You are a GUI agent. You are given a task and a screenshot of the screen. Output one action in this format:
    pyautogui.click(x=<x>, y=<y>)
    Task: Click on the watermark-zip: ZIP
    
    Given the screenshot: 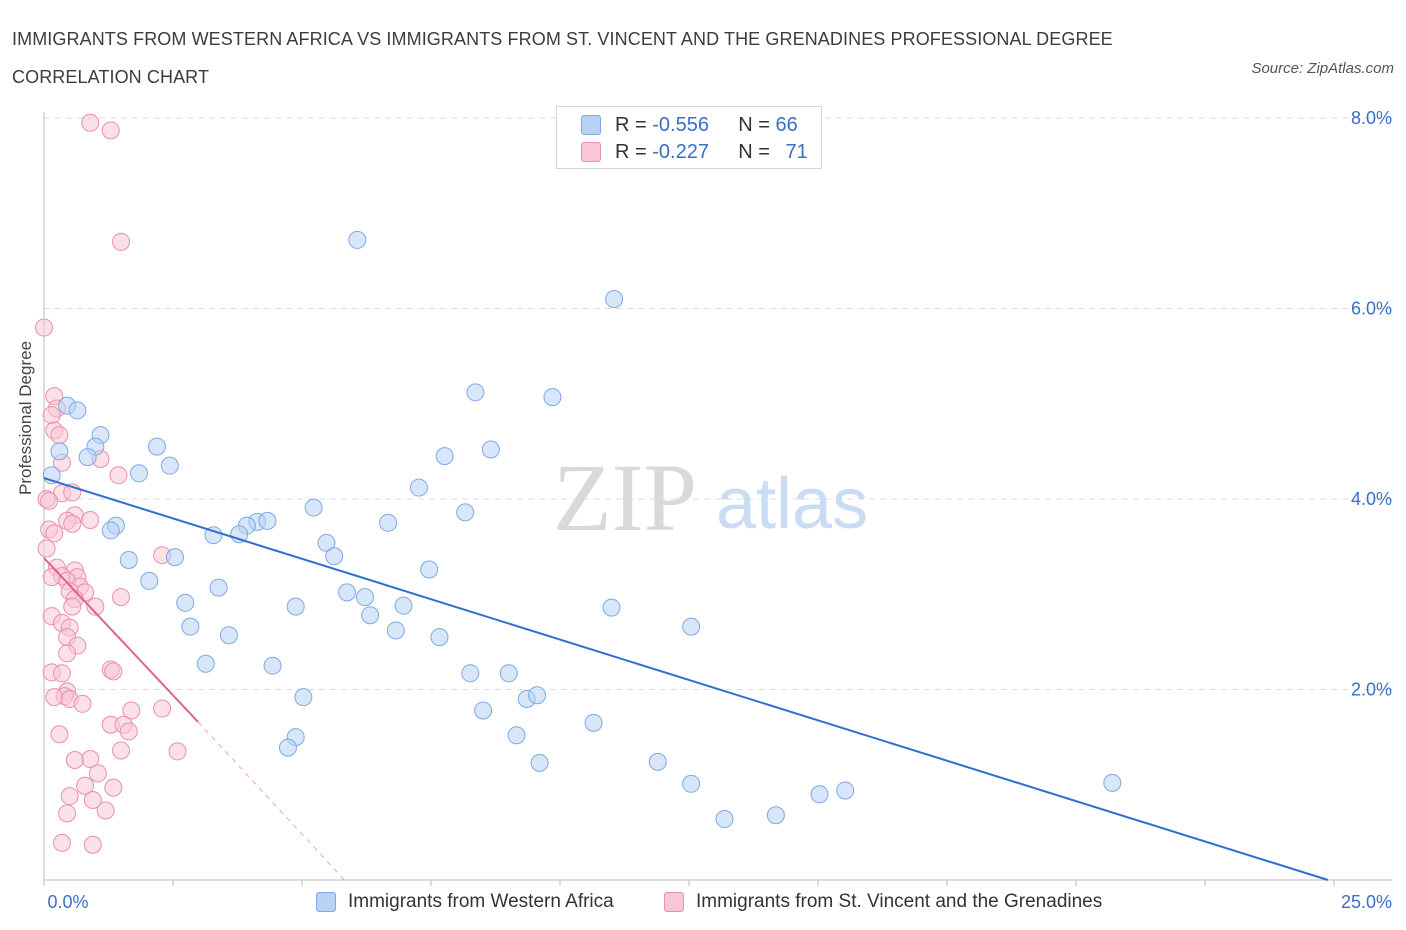 What is the action you would take?
    pyautogui.click(x=625, y=497)
    